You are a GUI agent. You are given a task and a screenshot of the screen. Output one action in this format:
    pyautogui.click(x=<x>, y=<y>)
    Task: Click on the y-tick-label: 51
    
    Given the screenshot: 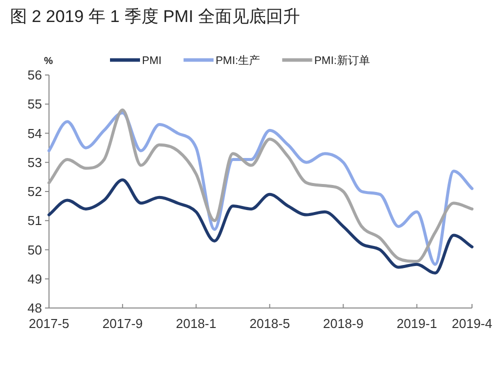 What is the action you would take?
    pyautogui.click(x=35, y=220)
    